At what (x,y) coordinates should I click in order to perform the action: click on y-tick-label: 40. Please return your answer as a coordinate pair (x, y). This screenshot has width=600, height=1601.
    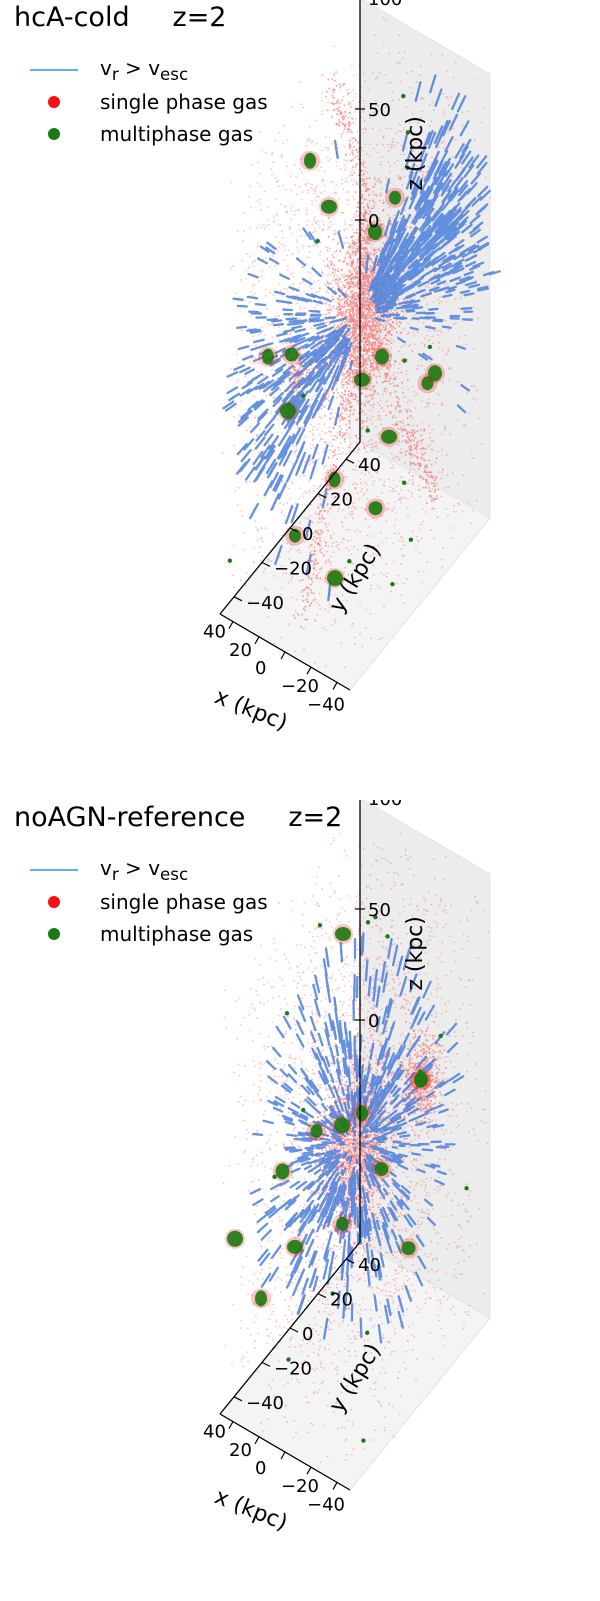
    Looking at the image, I should click on (369, 465).